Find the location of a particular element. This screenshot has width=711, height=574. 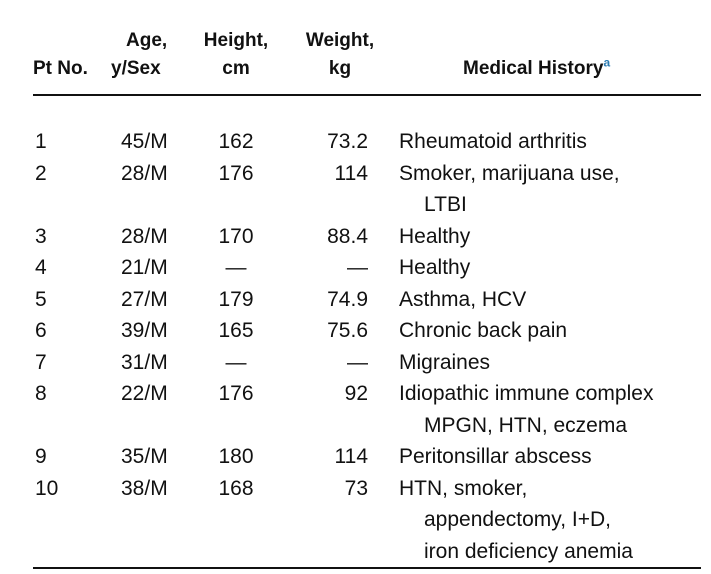

cell-medical-history: iron deficiency anemia is located at coordinates (528, 551).